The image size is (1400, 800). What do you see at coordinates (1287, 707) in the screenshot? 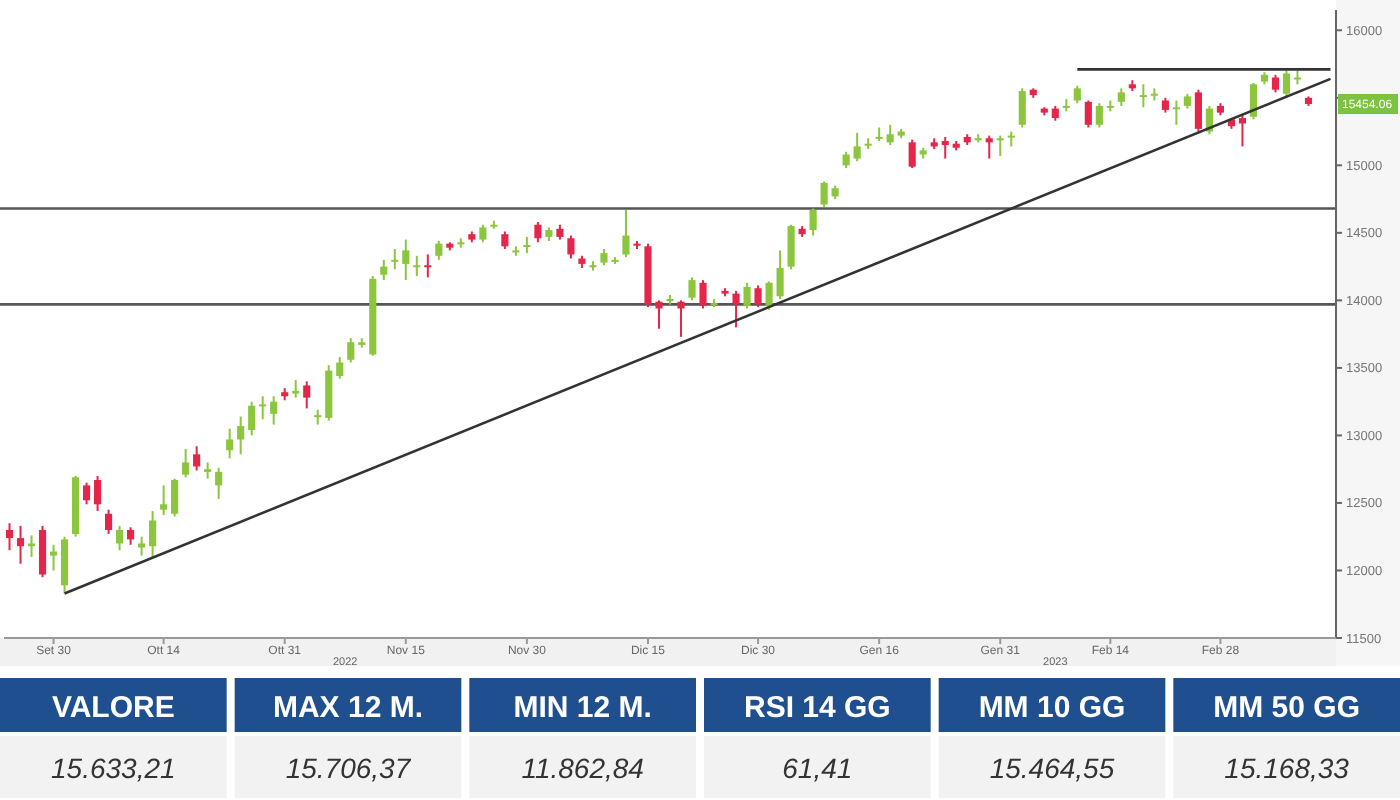
I see `category-label: MM 50 GG` at bounding box center [1287, 707].